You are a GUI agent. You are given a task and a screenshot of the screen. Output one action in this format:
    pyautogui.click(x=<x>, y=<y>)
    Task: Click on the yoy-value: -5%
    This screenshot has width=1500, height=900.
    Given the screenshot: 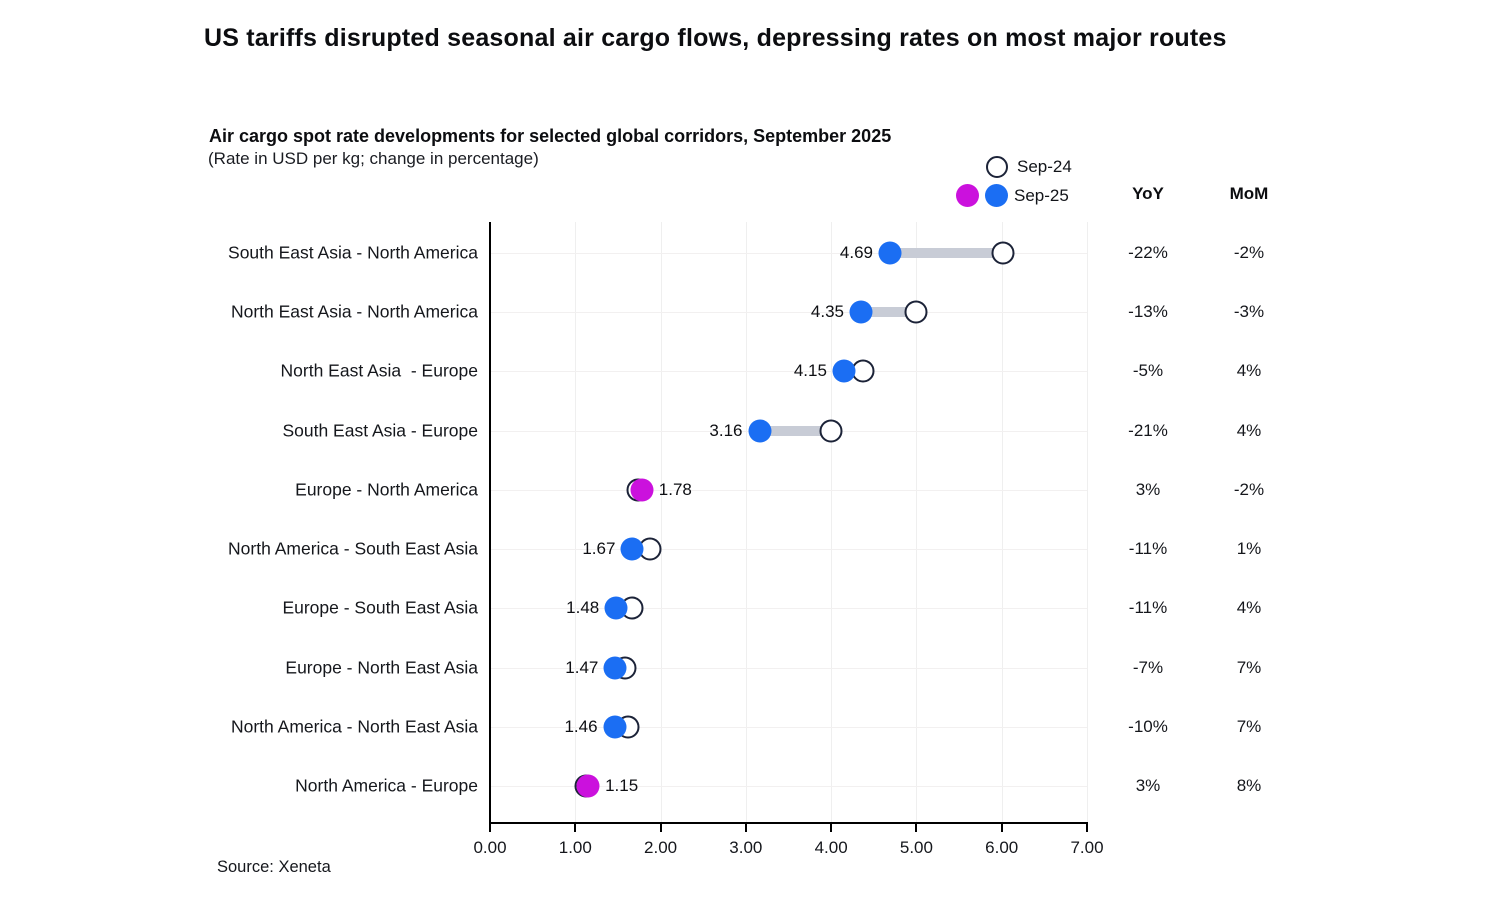 What is the action you would take?
    pyautogui.click(x=1148, y=371)
    